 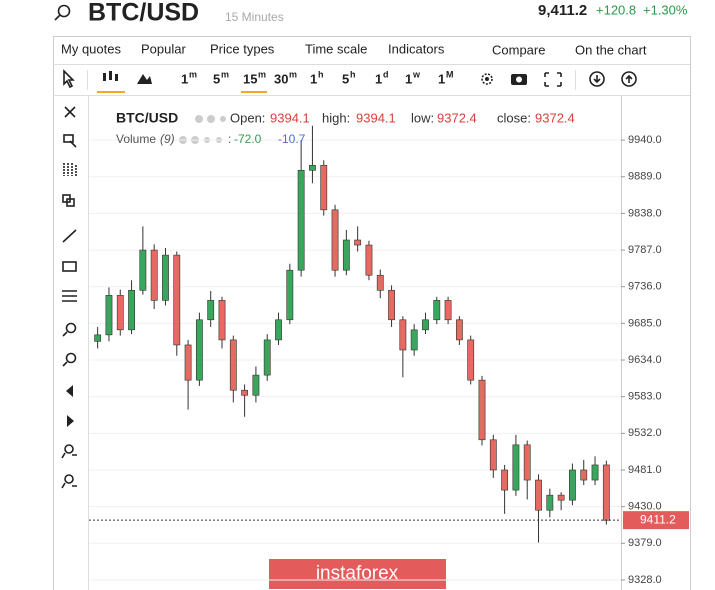 I want to click on last-price-tag, so click(x=656, y=520).